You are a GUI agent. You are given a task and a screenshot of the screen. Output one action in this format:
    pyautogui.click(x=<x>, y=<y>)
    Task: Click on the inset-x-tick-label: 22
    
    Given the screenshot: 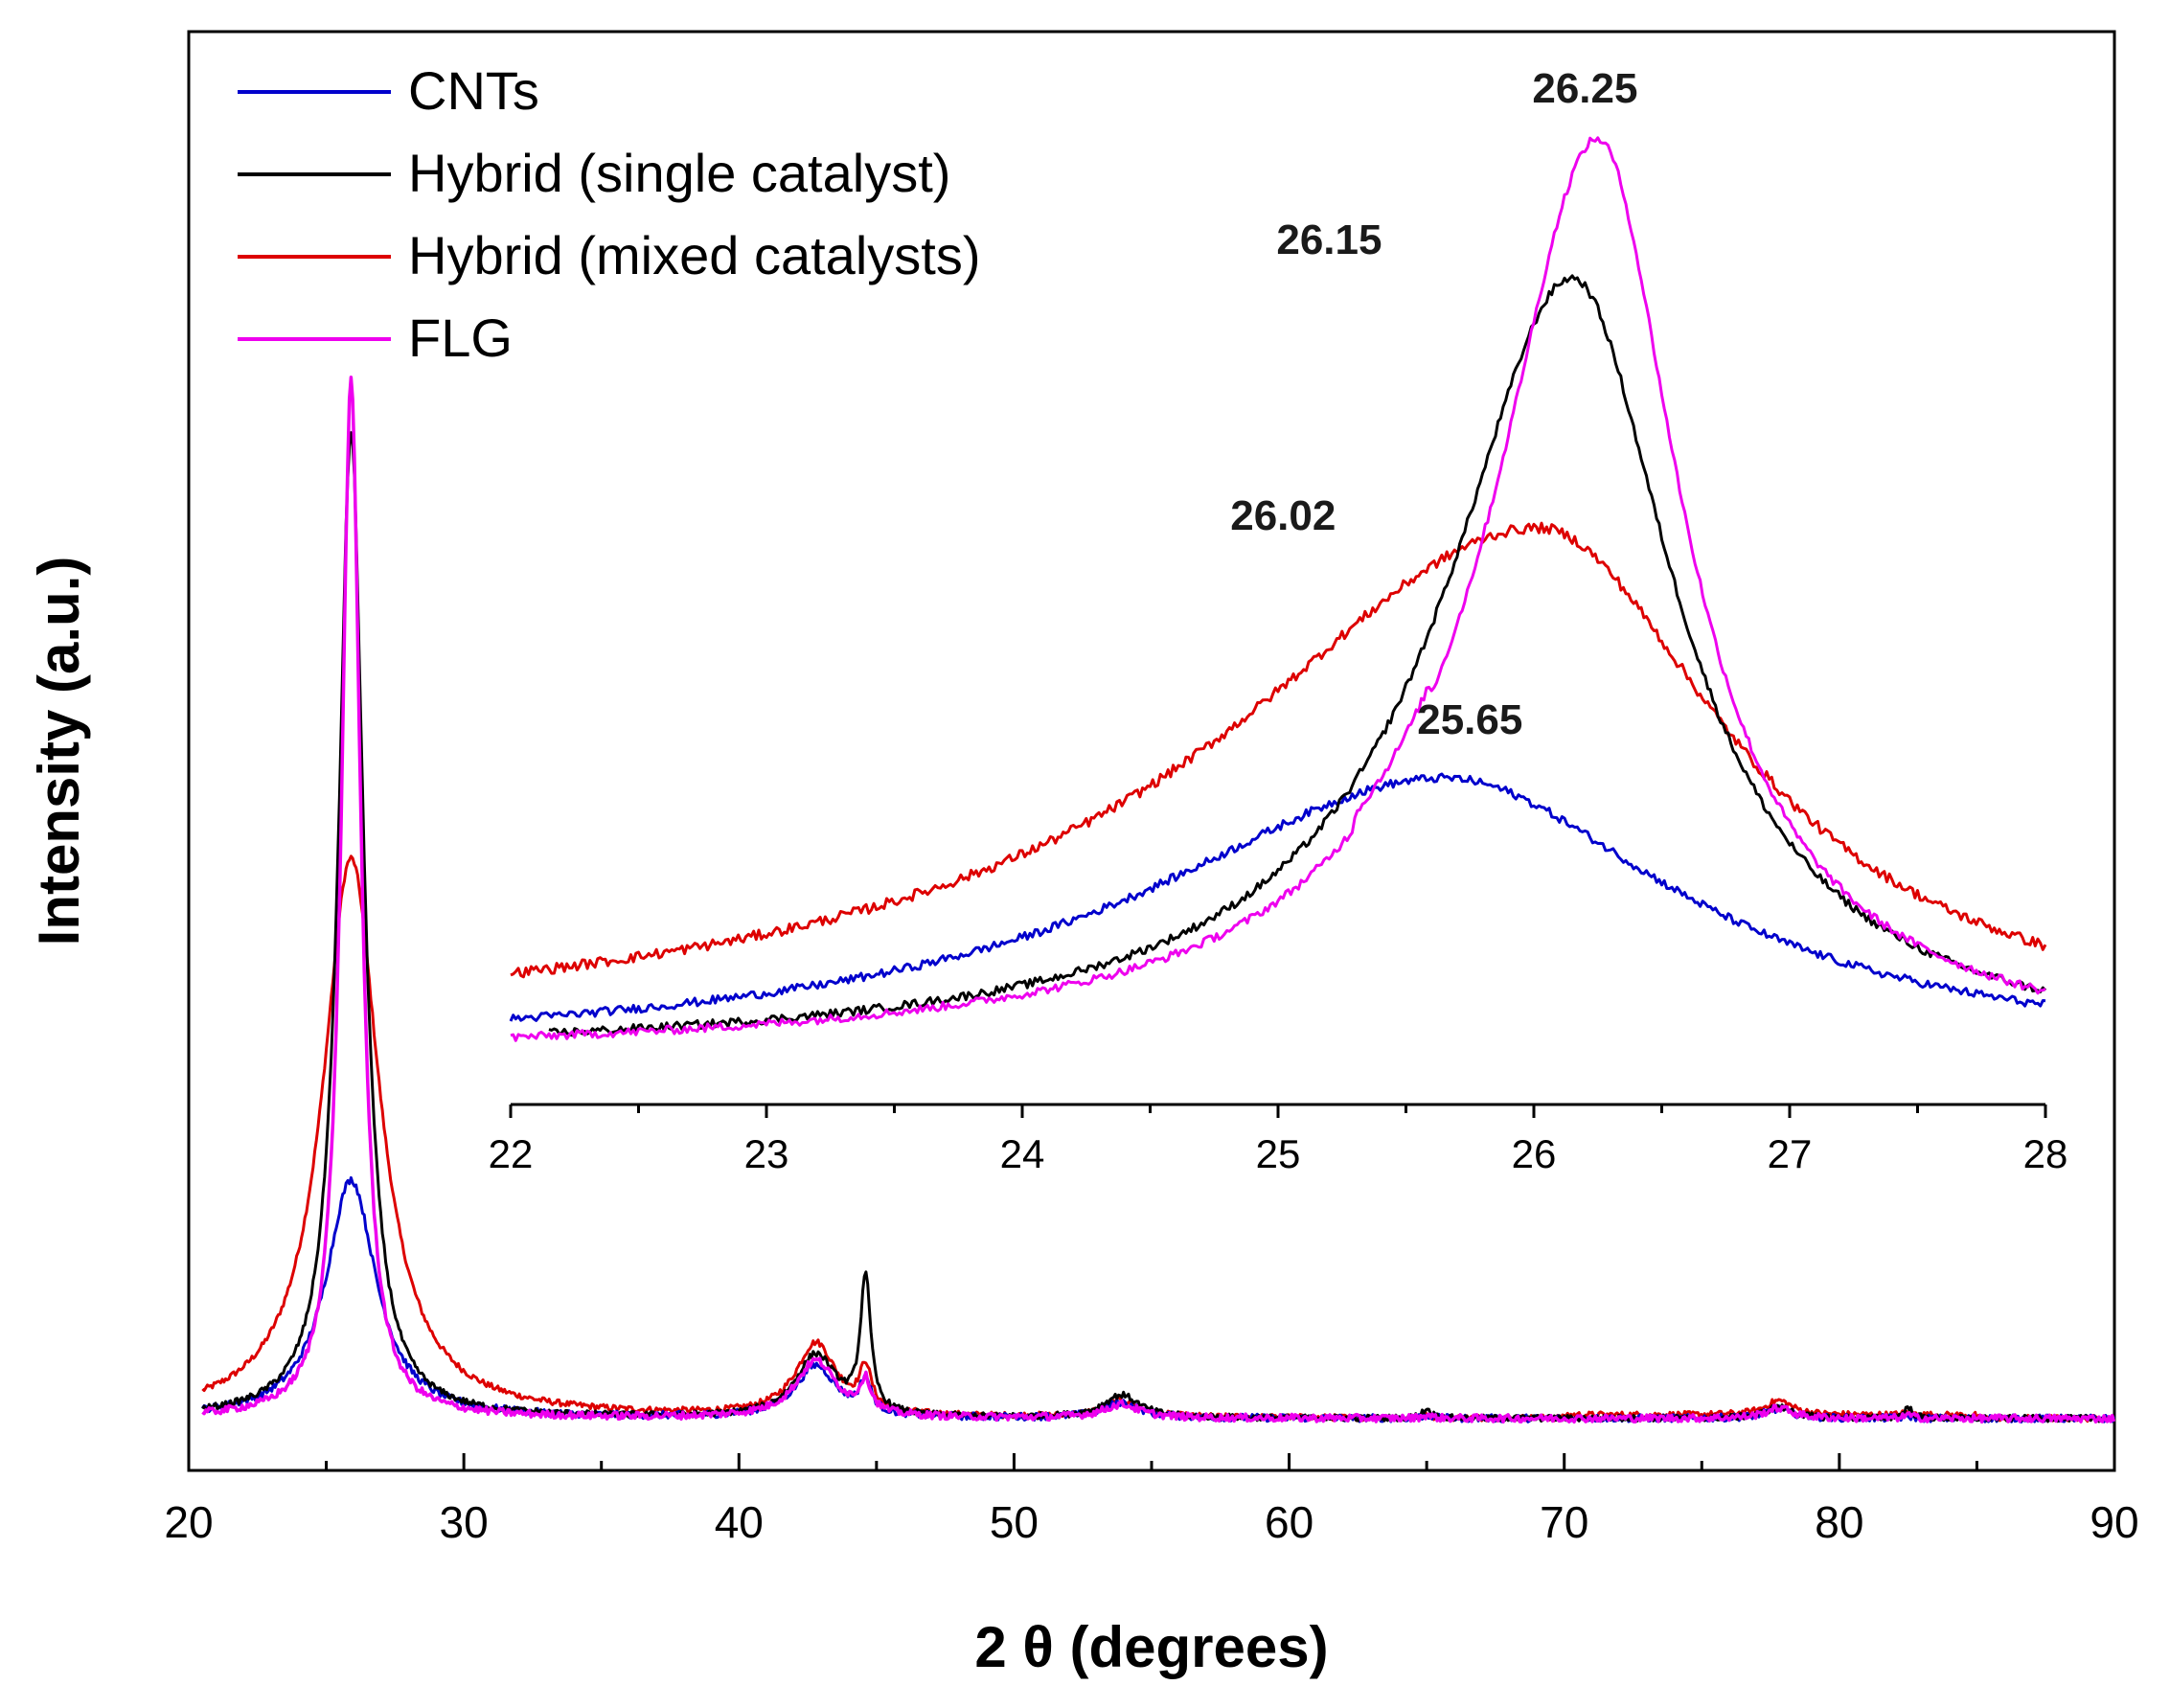 What is the action you would take?
    pyautogui.click(x=512, y=1153)
    